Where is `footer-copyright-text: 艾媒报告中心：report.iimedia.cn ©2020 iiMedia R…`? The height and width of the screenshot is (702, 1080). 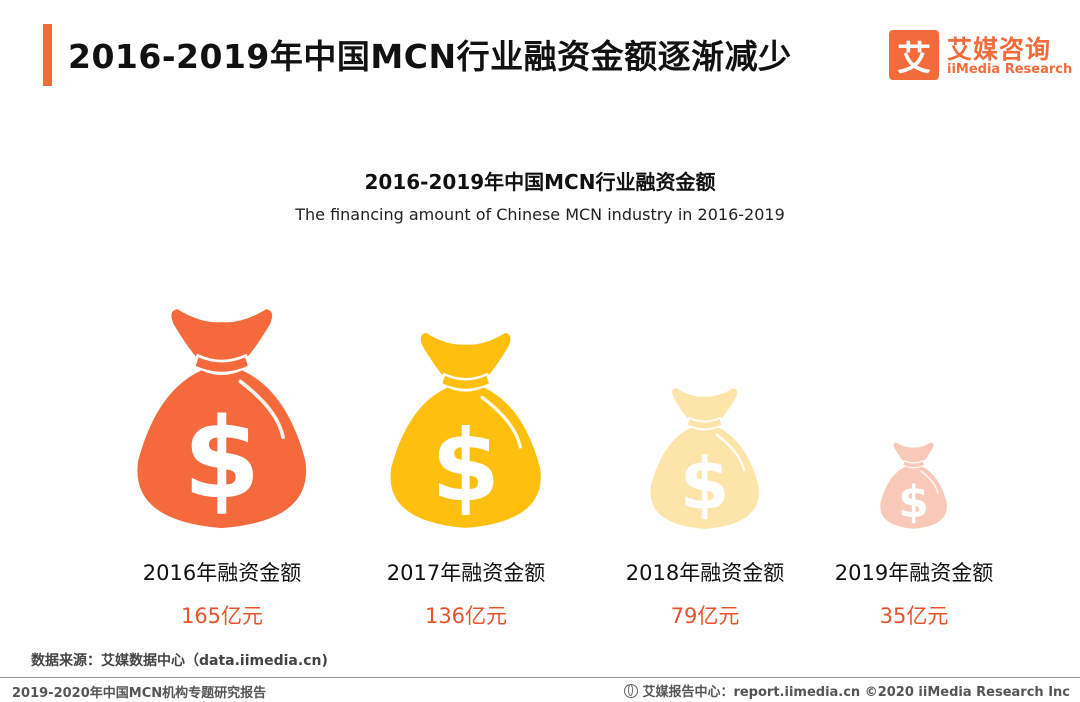
footer-copyright-text: 艾媒报告中心：report.iimedia.cn ©2020 iiMedia R… is located at coordinates (856, 692).